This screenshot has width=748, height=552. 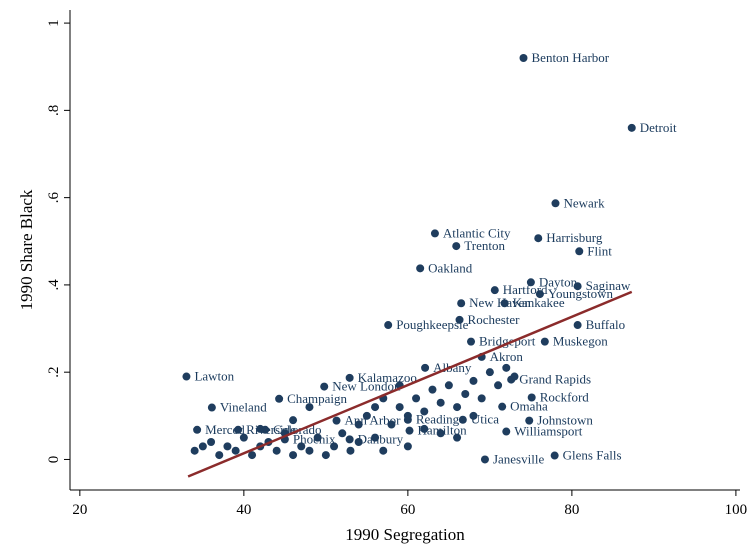 I want to click on y-tick-label: .4, so click(x=54, y=285).